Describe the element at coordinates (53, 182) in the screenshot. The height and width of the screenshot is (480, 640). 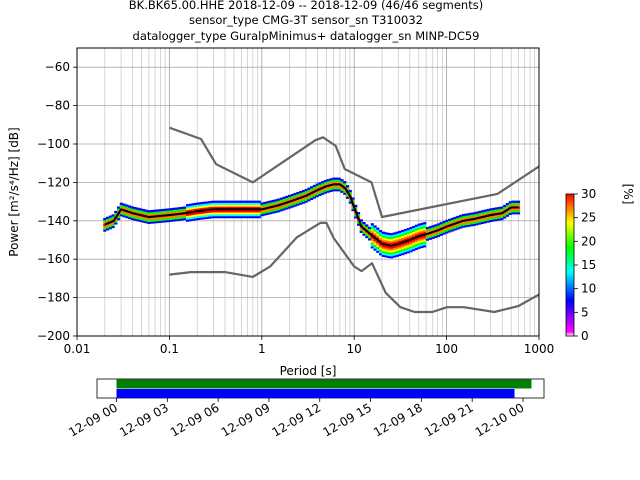
I see `y-tick-label: −120` at that location.